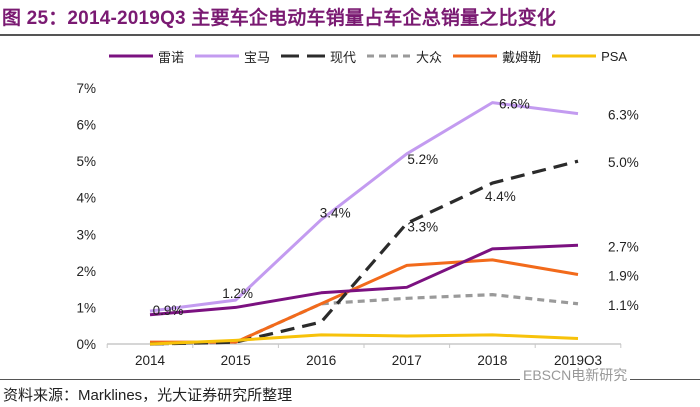 The image size is (700, 407). I want to click on title-divider, so click(350, 35).